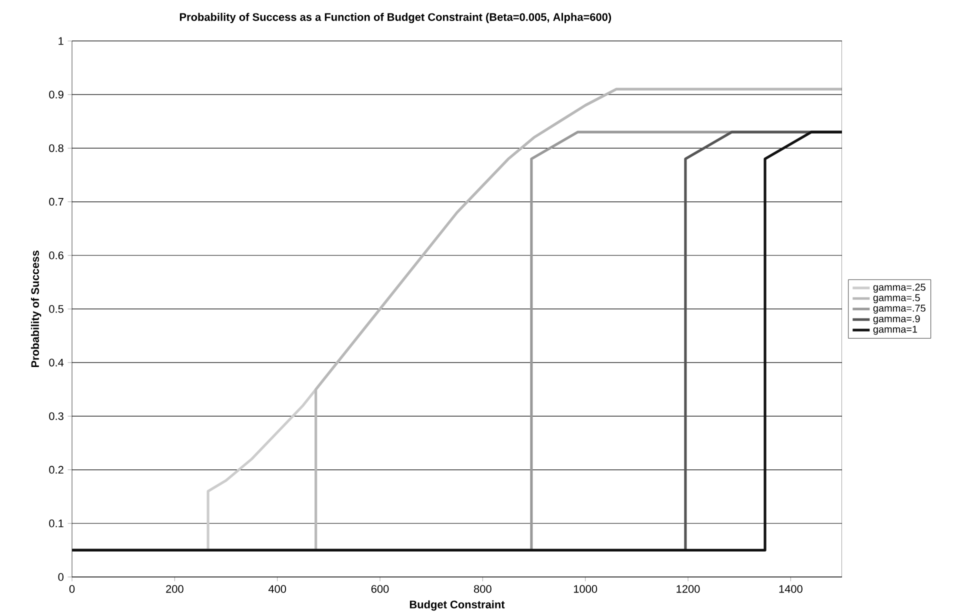 This screenshot has width=961, height=612. Describe the element at coordinates (61, 41) in the screenshot. I see `y-tick-label: 1` at that location.